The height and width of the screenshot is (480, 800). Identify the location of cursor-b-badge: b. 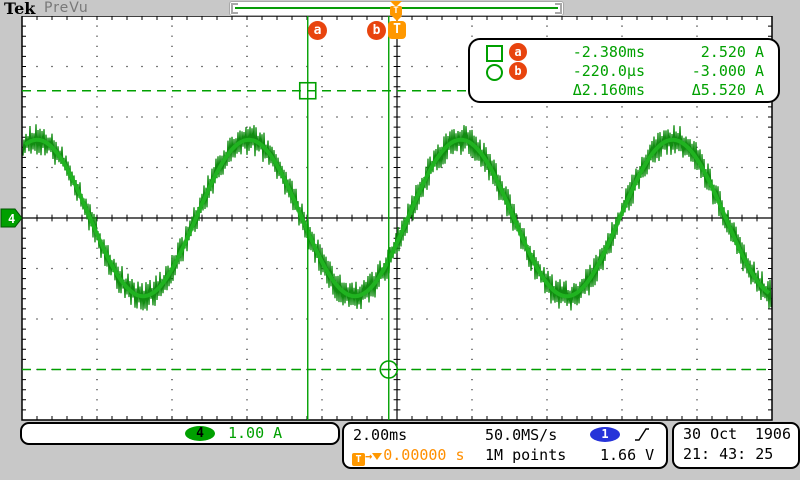
(376, 30).